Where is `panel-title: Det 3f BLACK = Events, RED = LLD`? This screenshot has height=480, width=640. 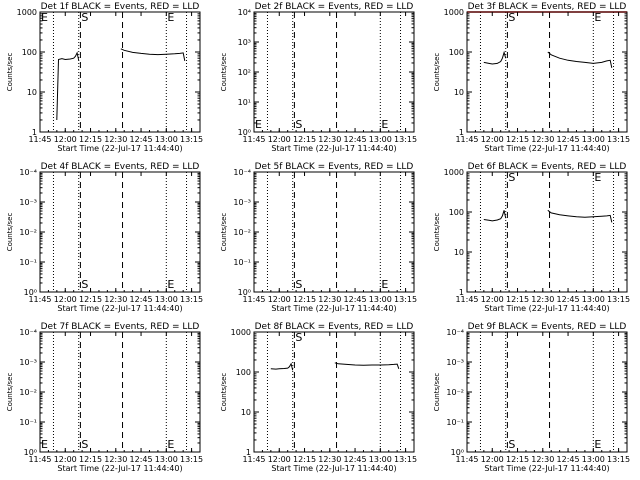
panel-title: Det 3f BLACK = Events, RED = LLD is located at coordinates (547, 7).